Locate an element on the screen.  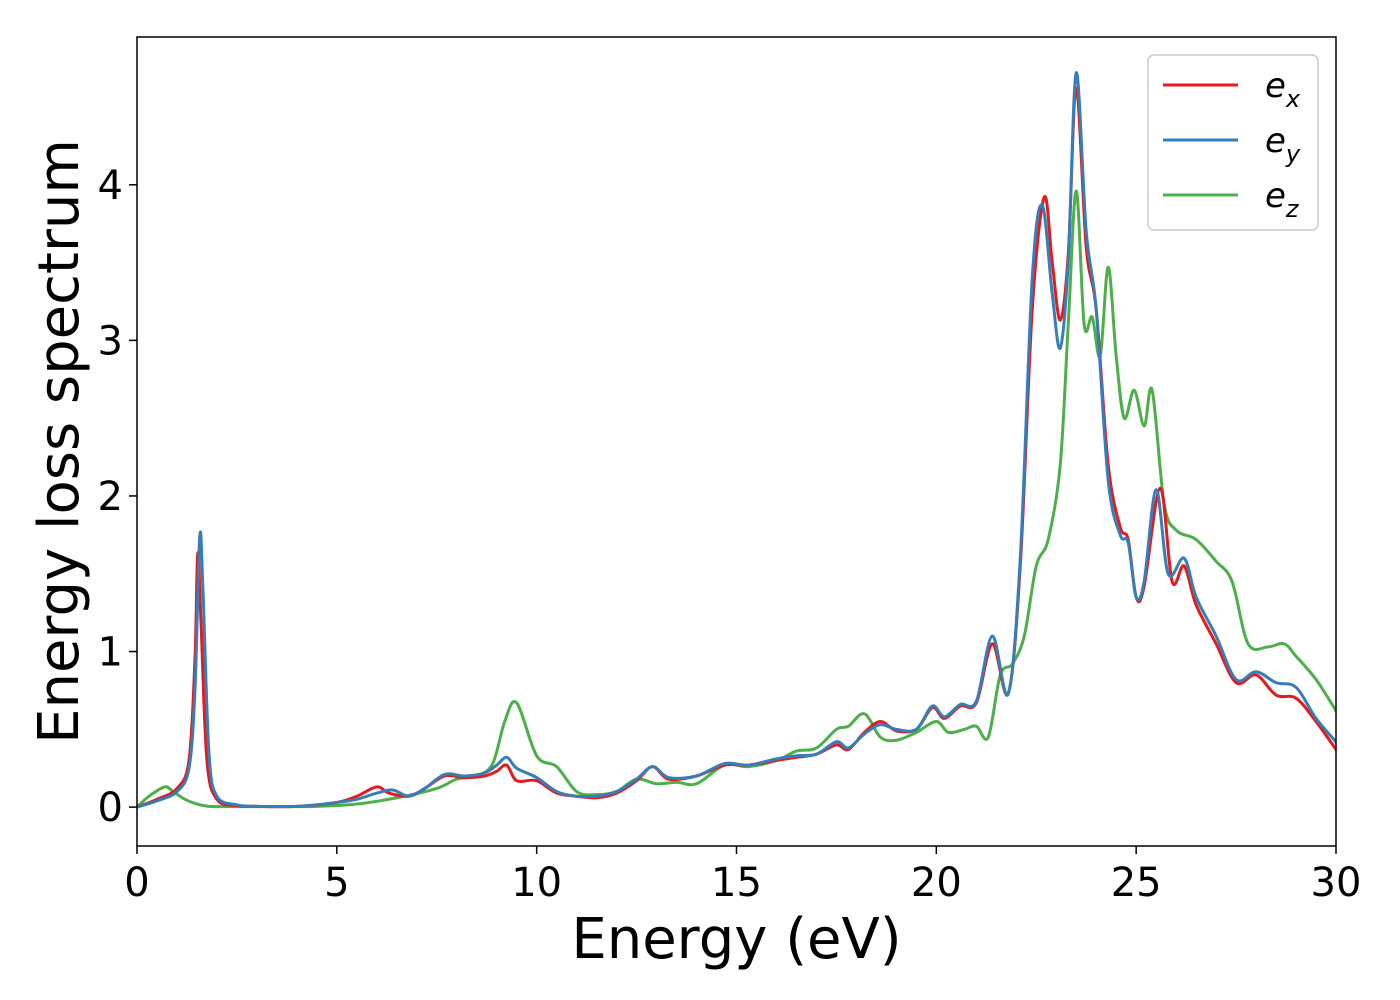
y-tick-label: 3 is located at coordinates (110, 341).